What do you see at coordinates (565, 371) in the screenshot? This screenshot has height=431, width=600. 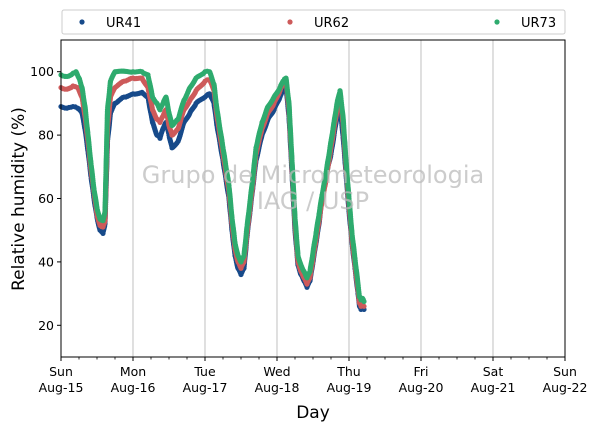 I see `x-tick-day-2021-08-22: Sun` at bounding box center [565, 371].